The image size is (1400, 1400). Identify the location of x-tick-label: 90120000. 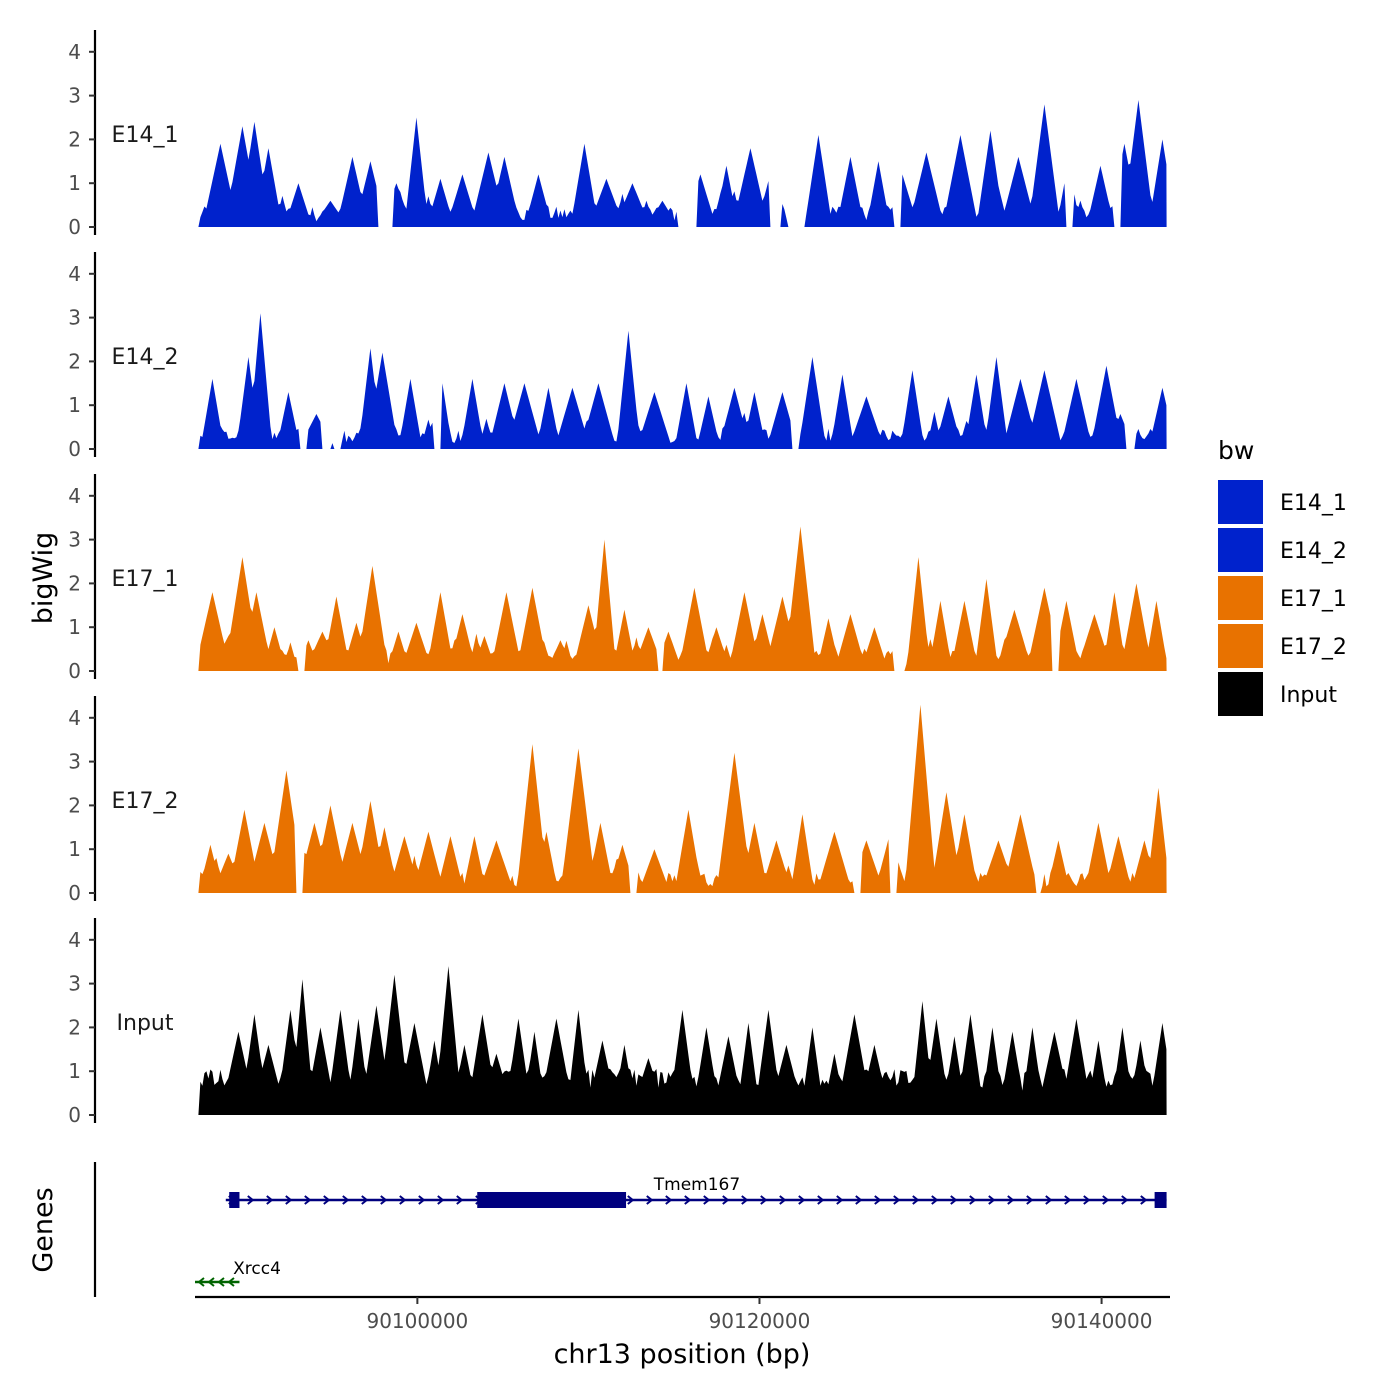
(760, 1321).